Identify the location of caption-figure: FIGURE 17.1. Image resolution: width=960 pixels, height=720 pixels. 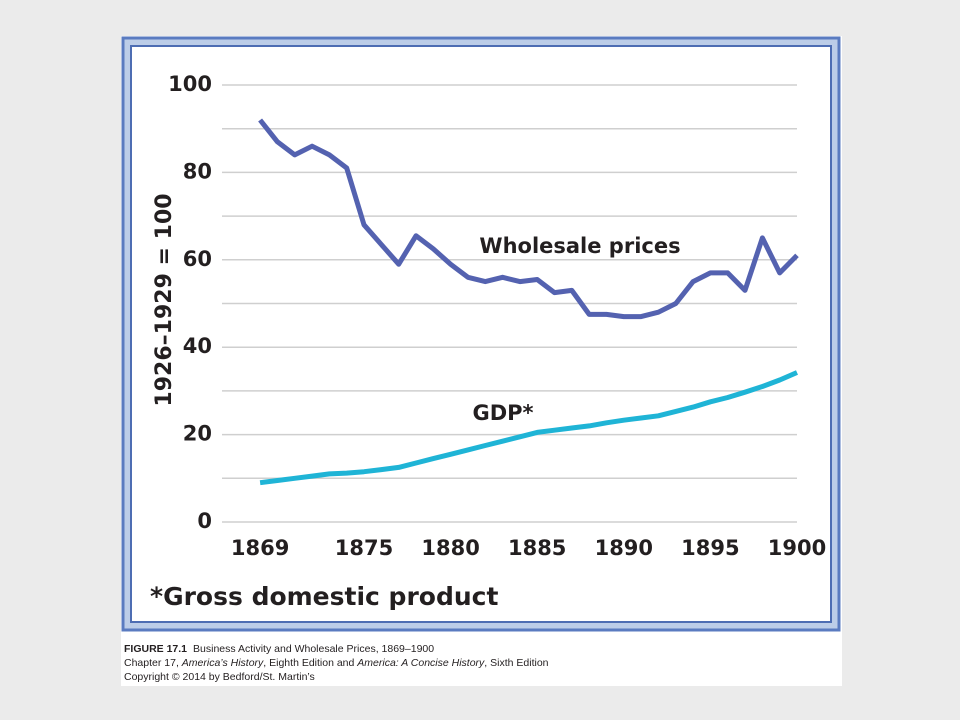
(155, 649).